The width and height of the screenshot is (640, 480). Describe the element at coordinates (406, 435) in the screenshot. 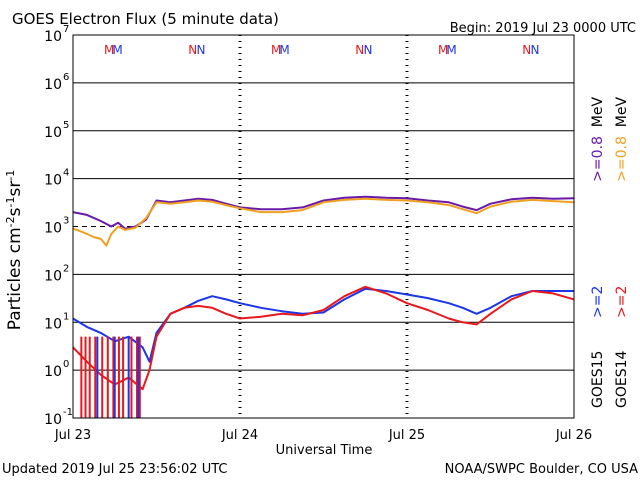

I see `x-tick-label: Jul 25` at that location.